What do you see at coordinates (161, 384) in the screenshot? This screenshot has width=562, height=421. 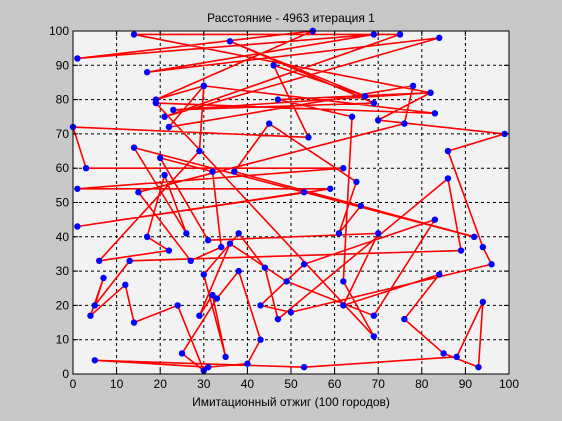 I see `x-tick-label: 20` at bounding box center [161, 384].